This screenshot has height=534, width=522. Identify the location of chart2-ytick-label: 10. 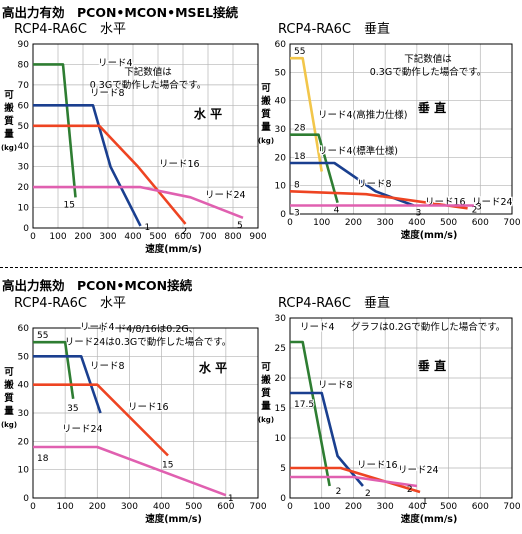
(24, 471).